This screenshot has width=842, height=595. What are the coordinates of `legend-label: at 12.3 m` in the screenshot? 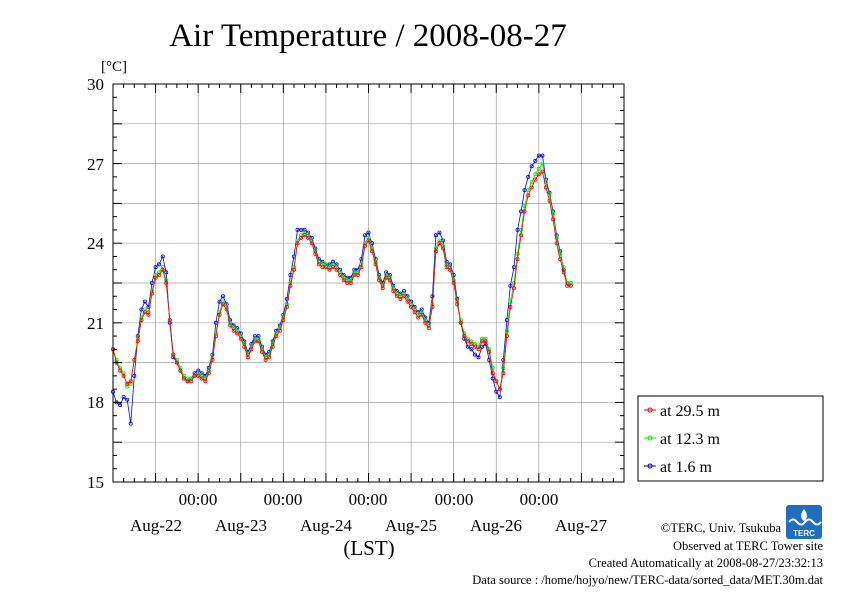 It's located at (690, 439).